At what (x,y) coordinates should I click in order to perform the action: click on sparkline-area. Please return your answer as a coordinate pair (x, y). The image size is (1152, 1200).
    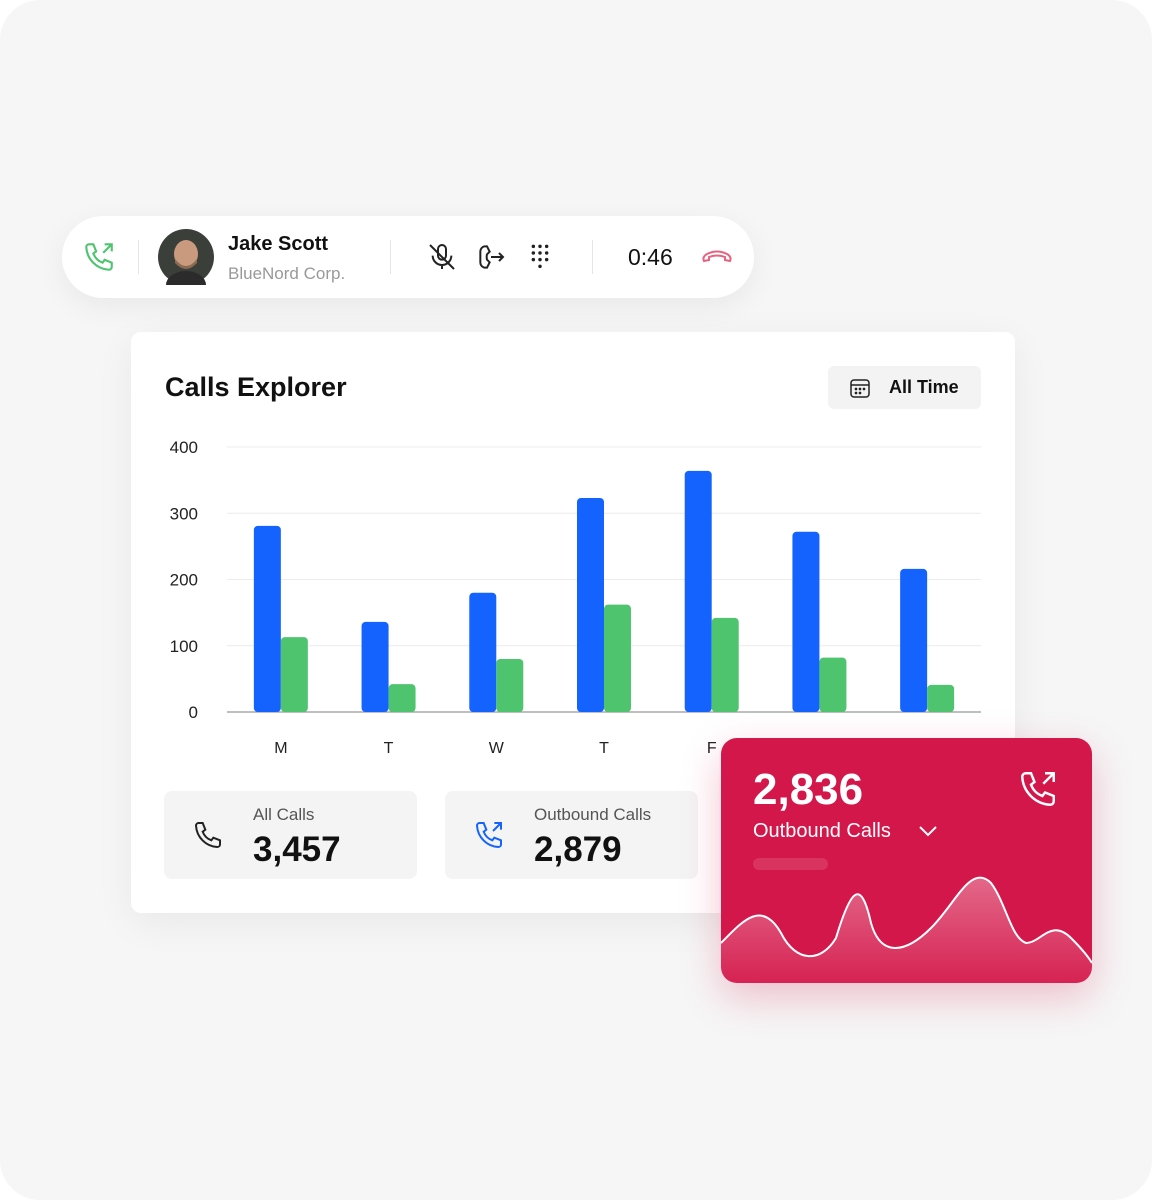
    Looking at the image, I should click on (906, 930).